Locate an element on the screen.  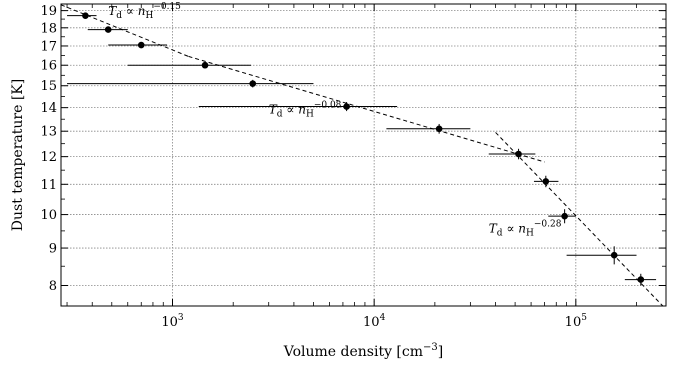
y-tick-label: 10 is located at coordinates (48, 215).